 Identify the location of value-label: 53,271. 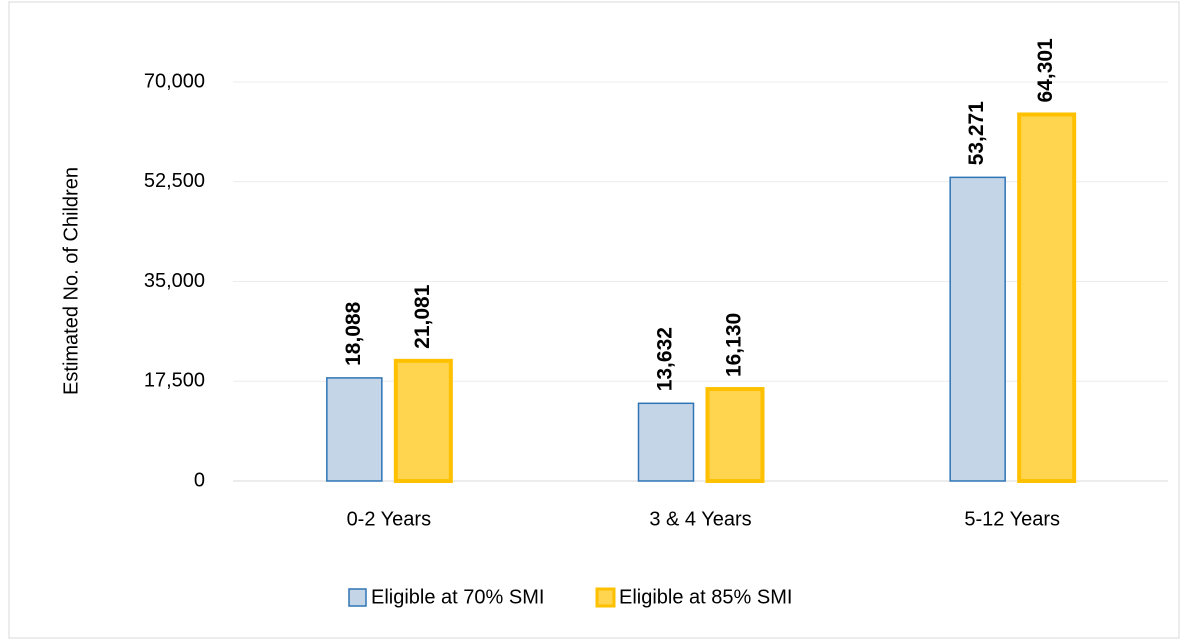
(976, 133).